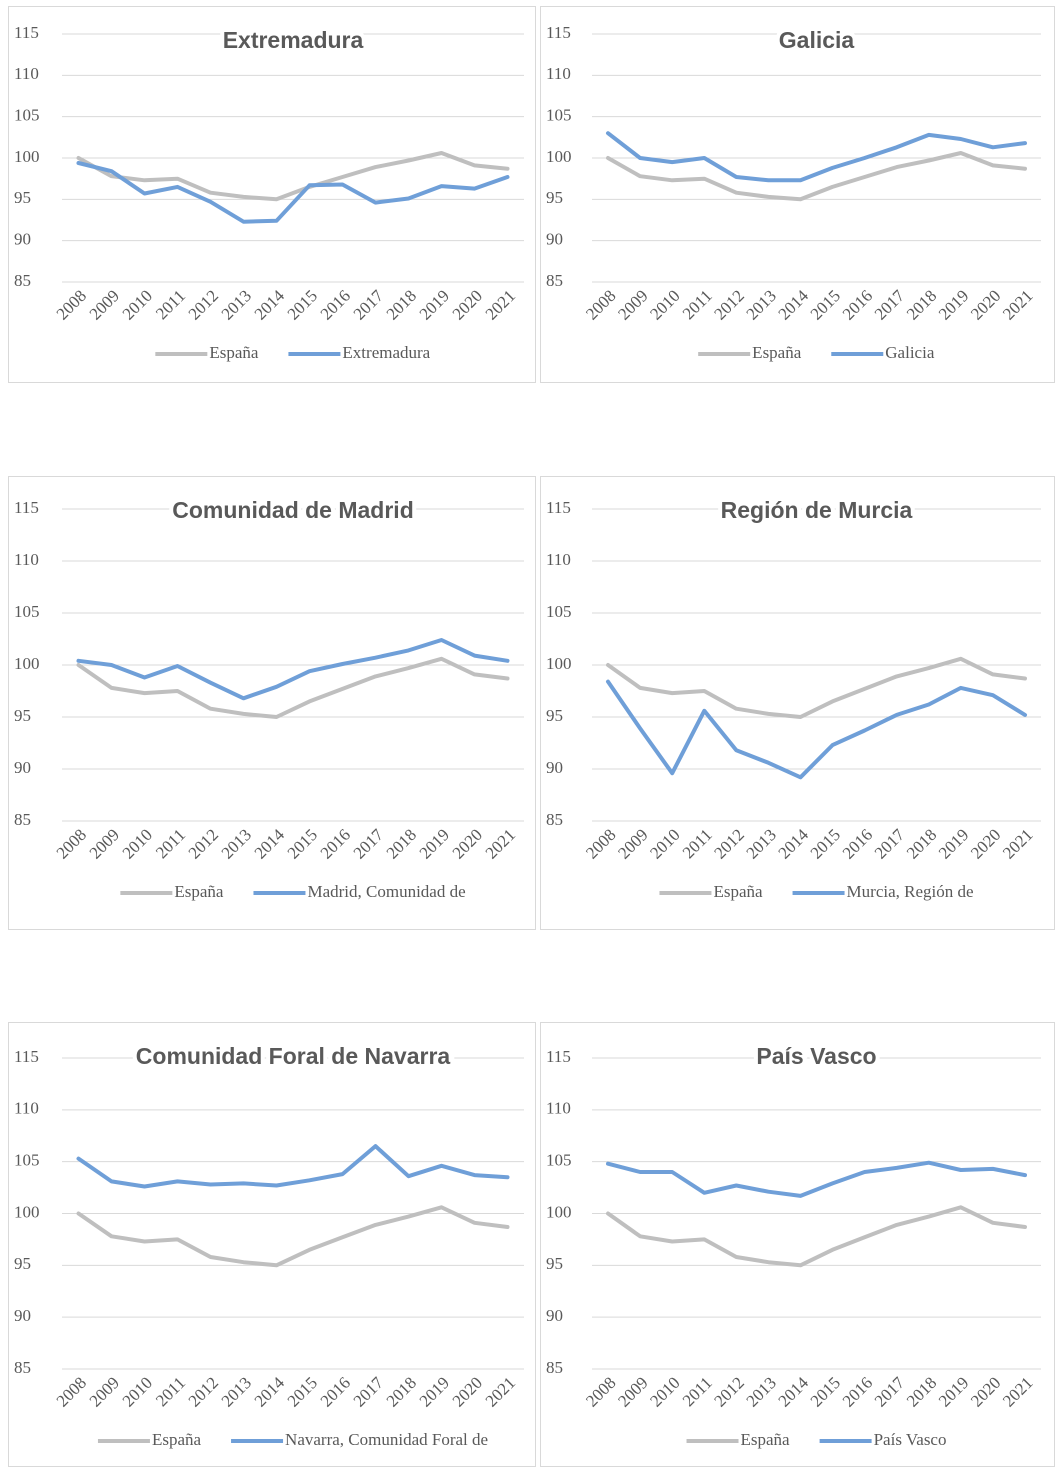  What do you see at coordinates (293, 352) in the screenshot?
I see `legend: España Extremadura` at bounding box center [293, 352].